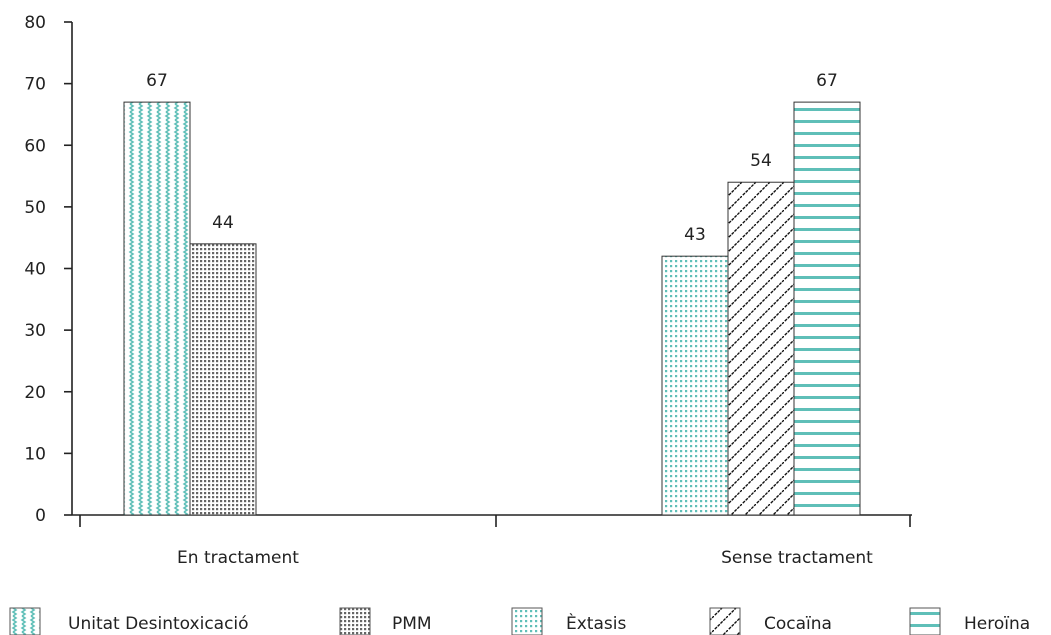  I want to click on legend-item: PMM, so click(385, 621).